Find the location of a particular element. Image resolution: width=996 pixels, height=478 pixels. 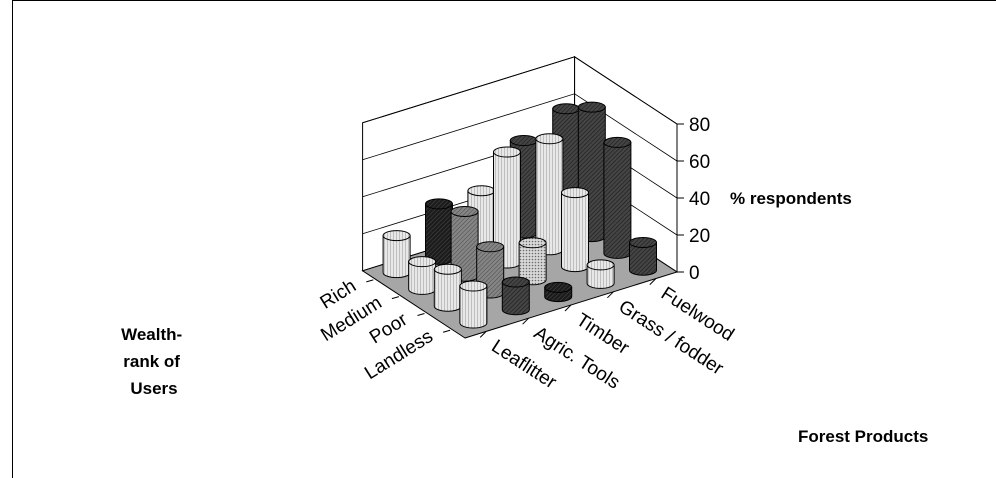

bar-medium-grass-fodder is located at coordinates (549, 194).